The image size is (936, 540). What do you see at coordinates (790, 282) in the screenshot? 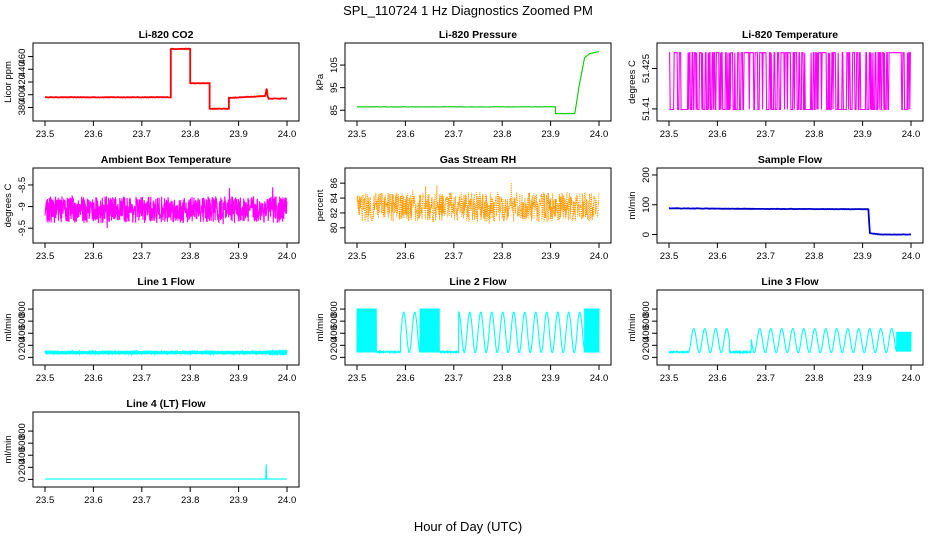
I see `panel-title: Line 3 Flow` at bounding box center [790, 282].